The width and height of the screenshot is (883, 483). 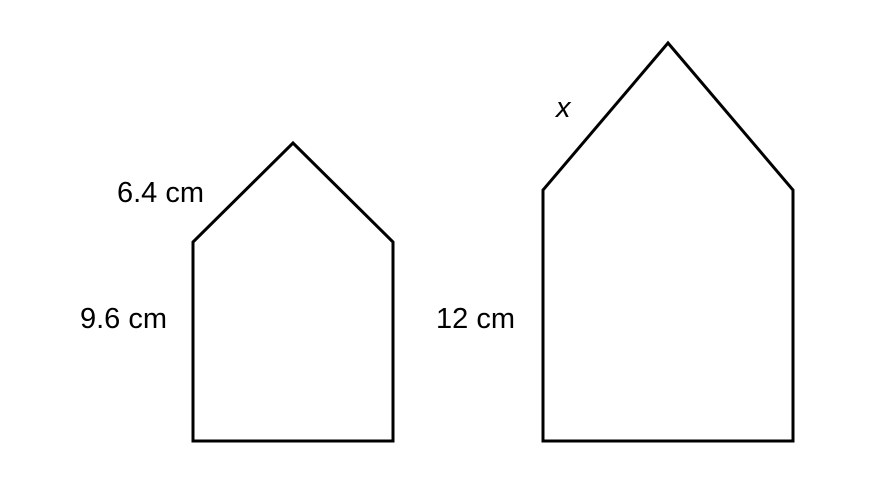 What do you see at coordinates (475, 319) in the screenshot?
I see `large-height-label: 12 cm` at bounding box center [475, 319].